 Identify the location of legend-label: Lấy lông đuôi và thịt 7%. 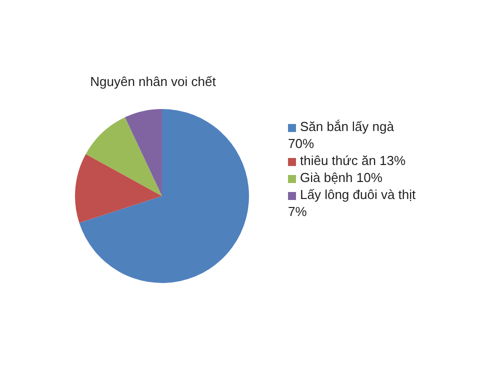
(352, 203).